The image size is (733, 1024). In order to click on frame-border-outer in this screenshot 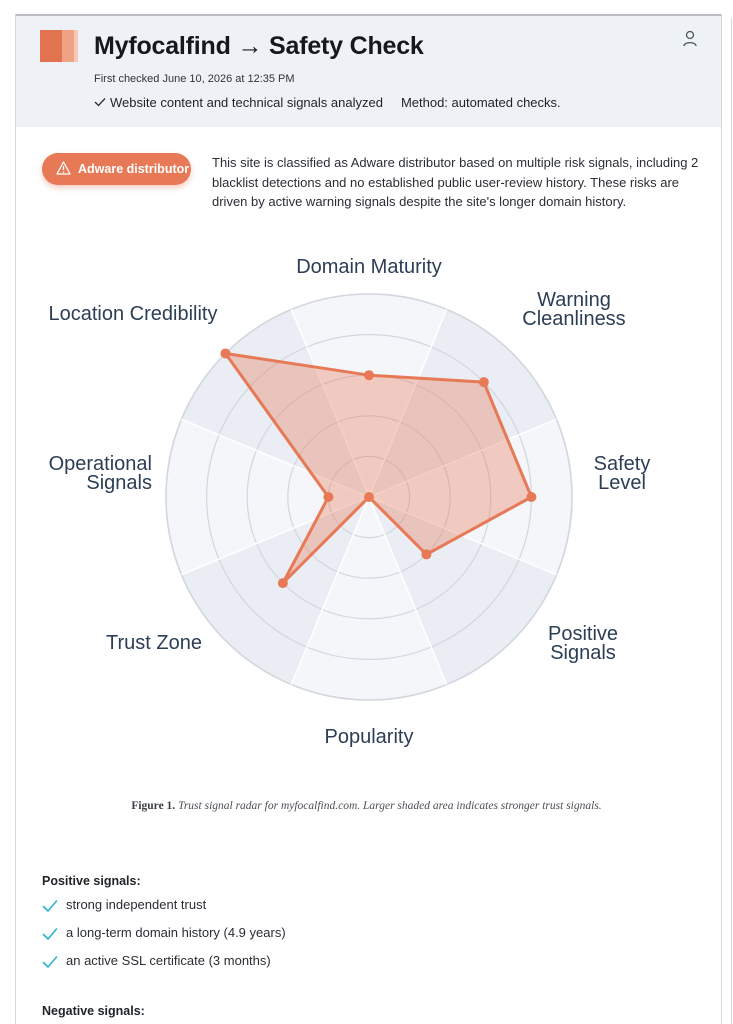, I will do `click(731, 521)`.